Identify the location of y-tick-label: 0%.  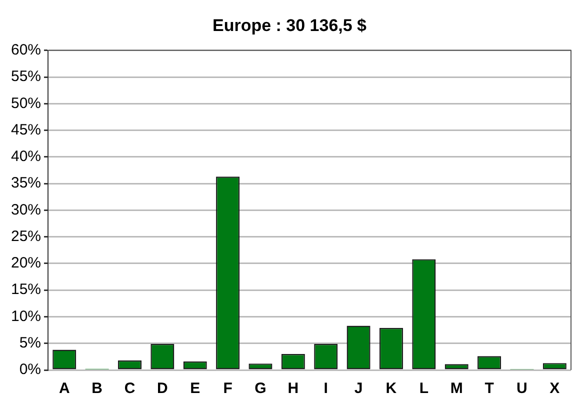
(30, 369).